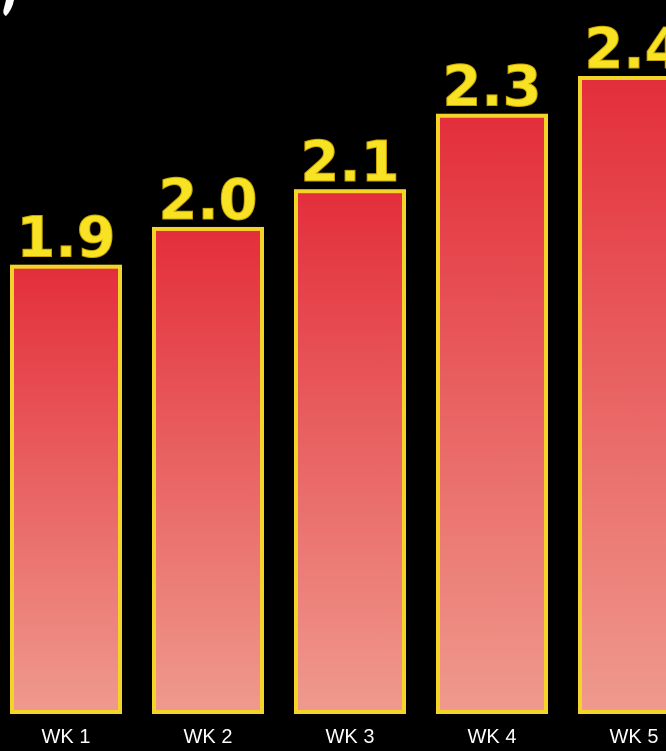 The width and height of the screenshot is (666, 751). I want to click on value-label-5: 2.4, so click(625, 49).